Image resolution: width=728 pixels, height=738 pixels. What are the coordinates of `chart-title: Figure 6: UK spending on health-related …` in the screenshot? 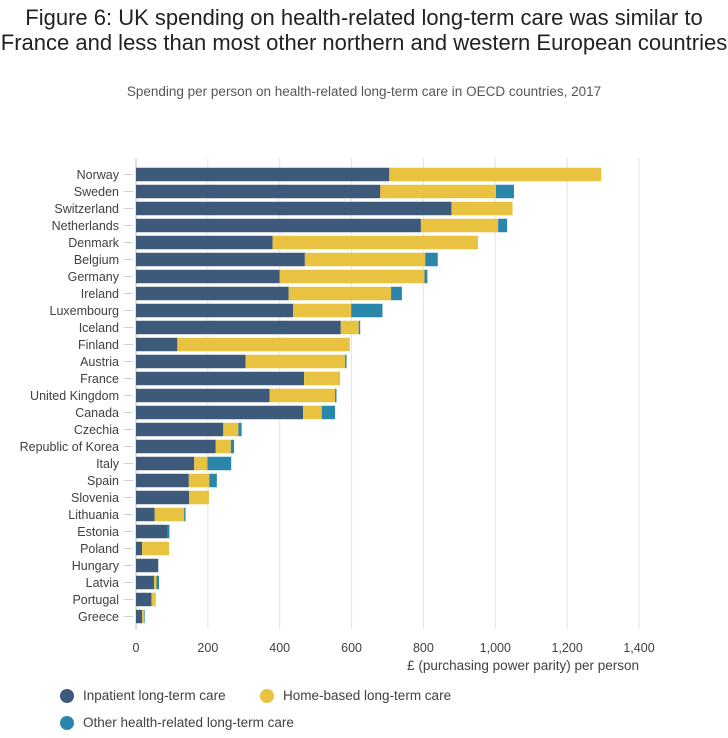 It's located at (364, 30).